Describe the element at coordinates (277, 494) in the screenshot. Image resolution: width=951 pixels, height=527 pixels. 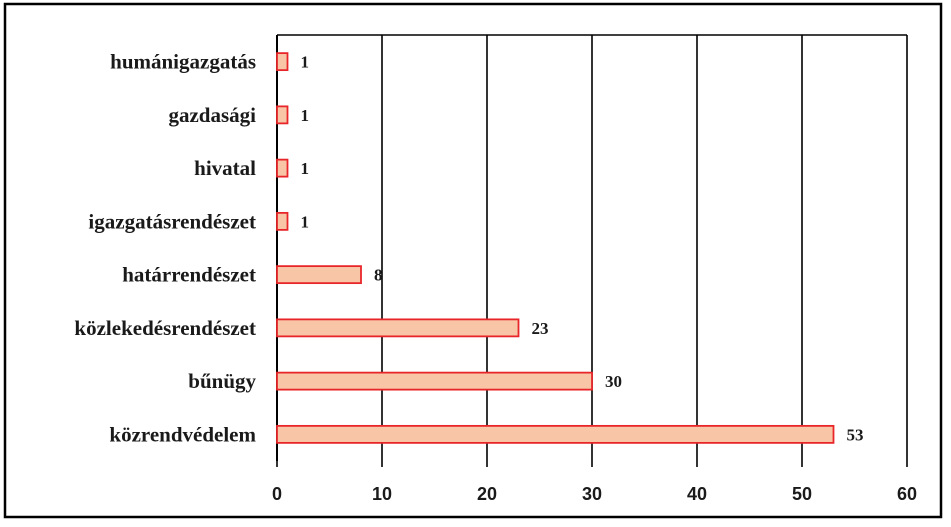
I see `x-tick-label: 0` at that location.